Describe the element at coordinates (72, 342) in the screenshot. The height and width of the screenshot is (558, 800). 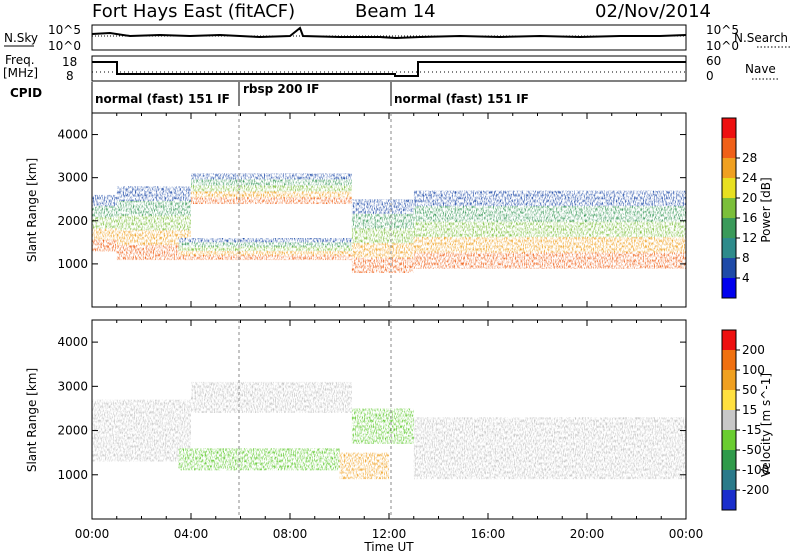
I see `velocity-y-tick-label: 4000` at that location.